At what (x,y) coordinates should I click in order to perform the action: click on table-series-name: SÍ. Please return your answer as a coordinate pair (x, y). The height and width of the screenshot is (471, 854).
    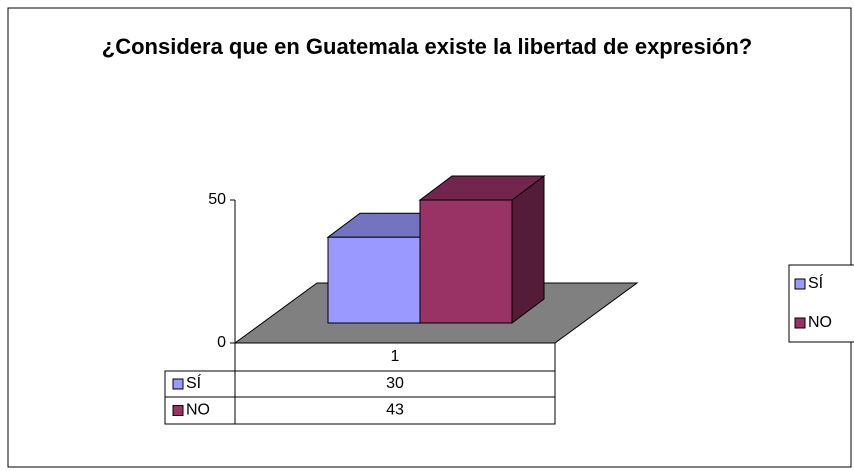
    Looking at the image, I should click on (194, 382).